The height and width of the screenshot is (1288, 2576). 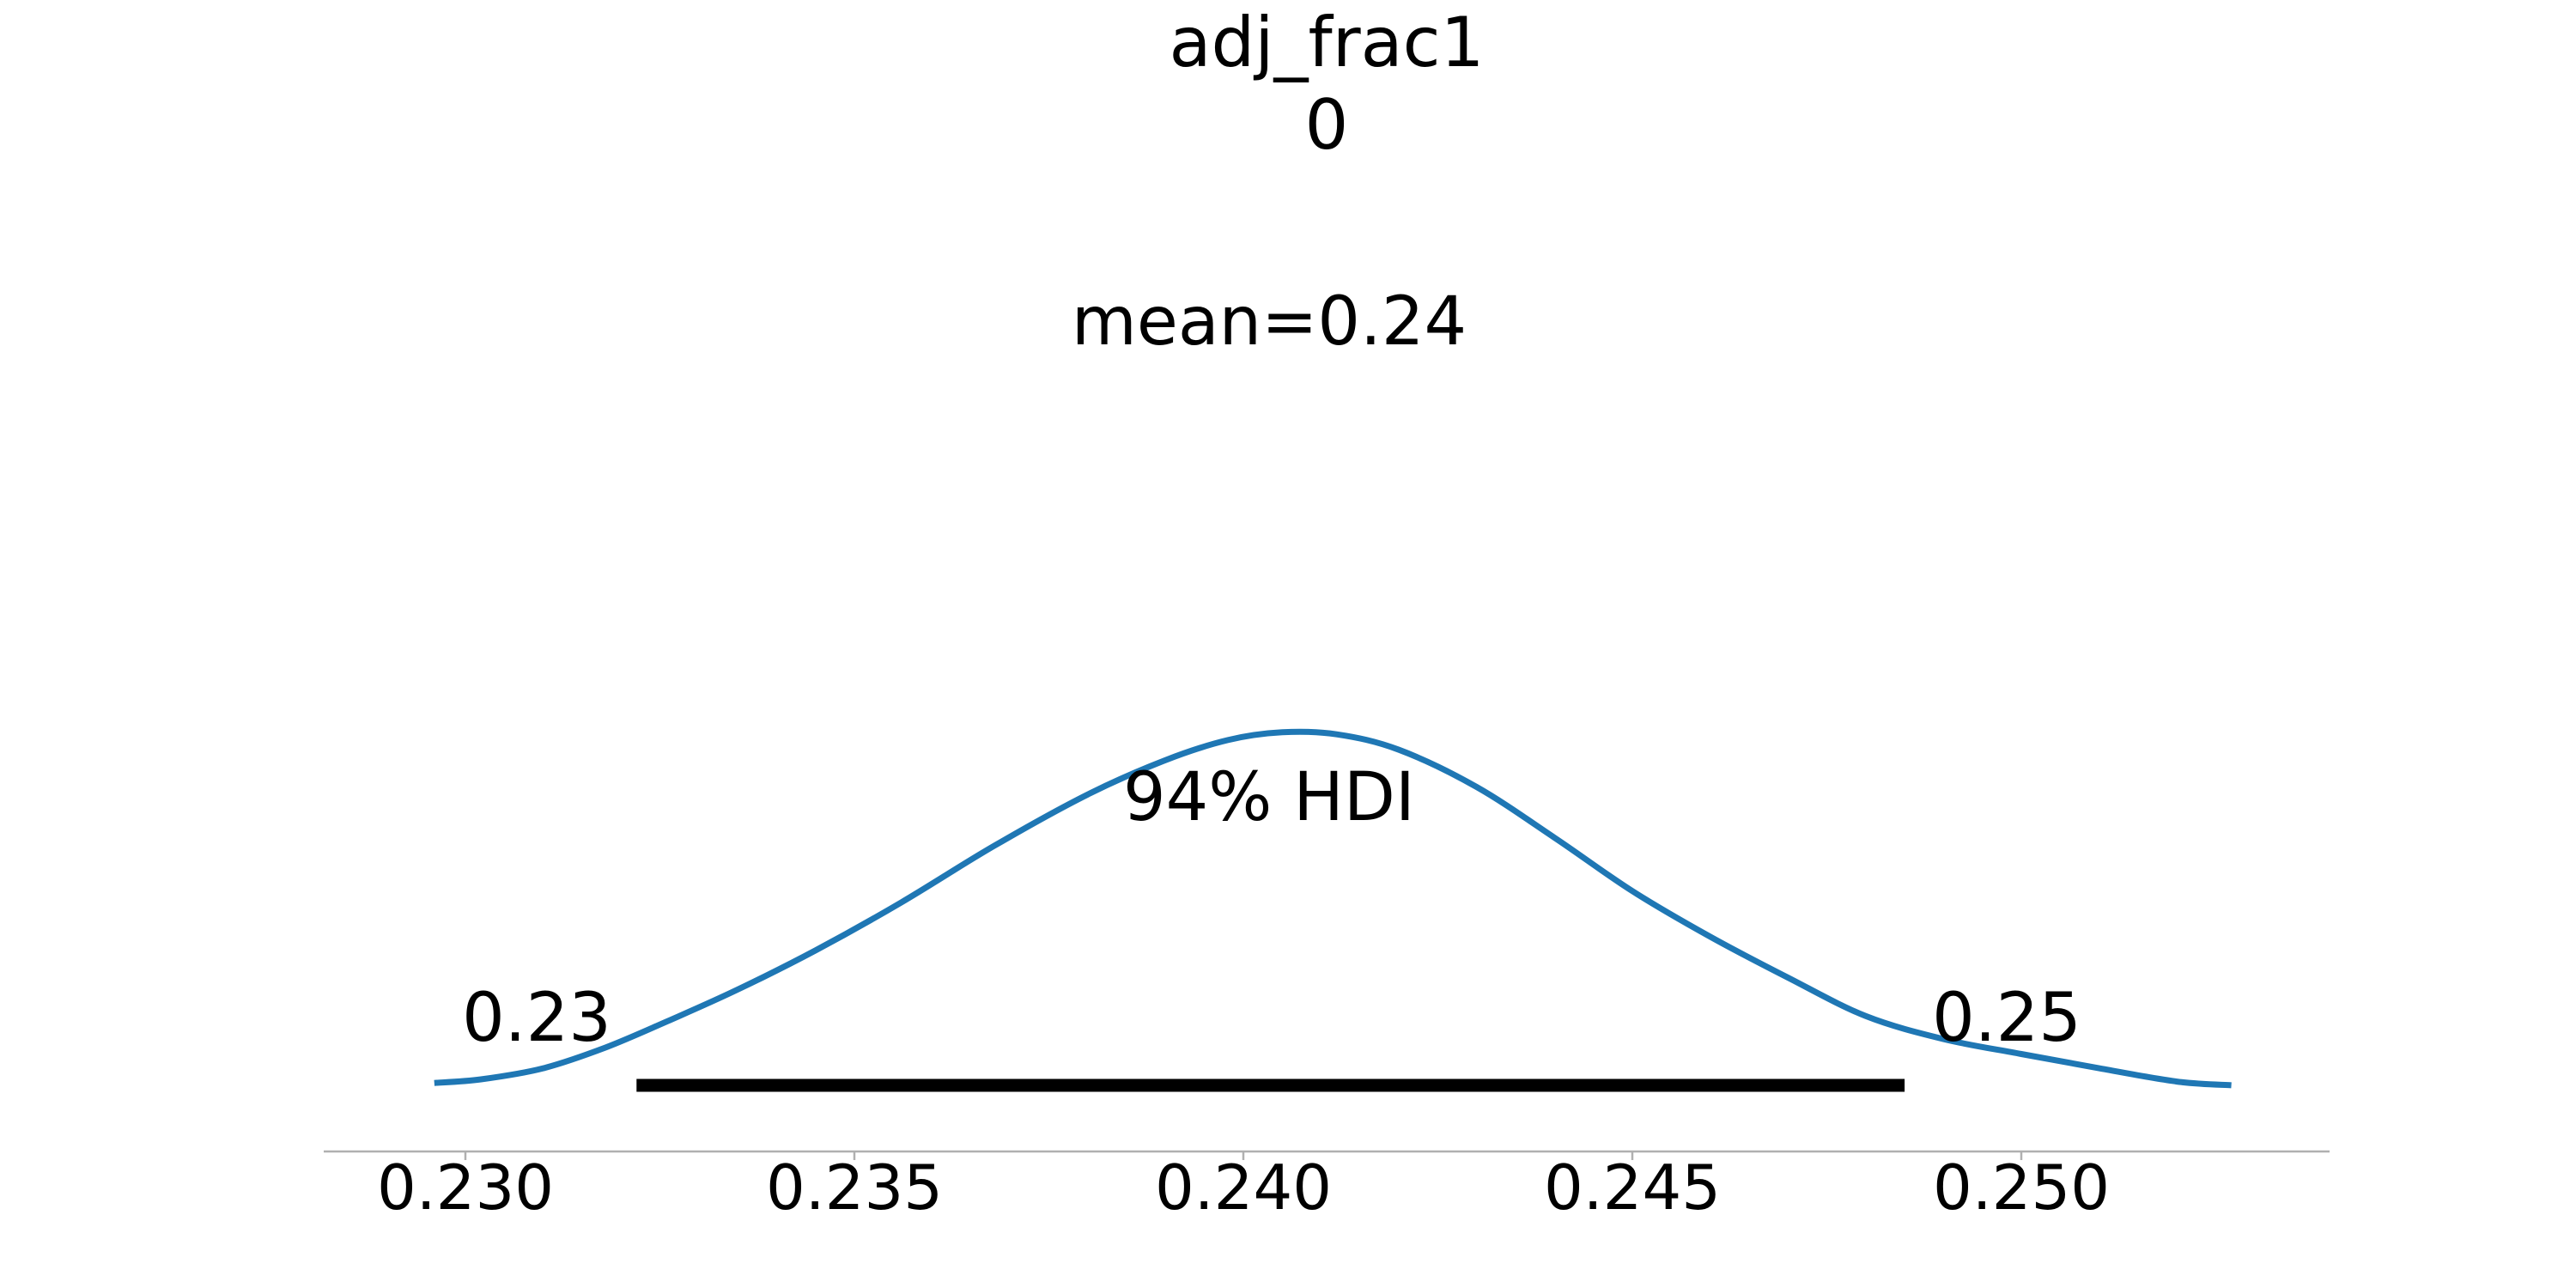 What do you see at coordinates (1327, 42) in the screenshot?
I see `chart-title: adj_frac1` at bounding box center [1327, 42].